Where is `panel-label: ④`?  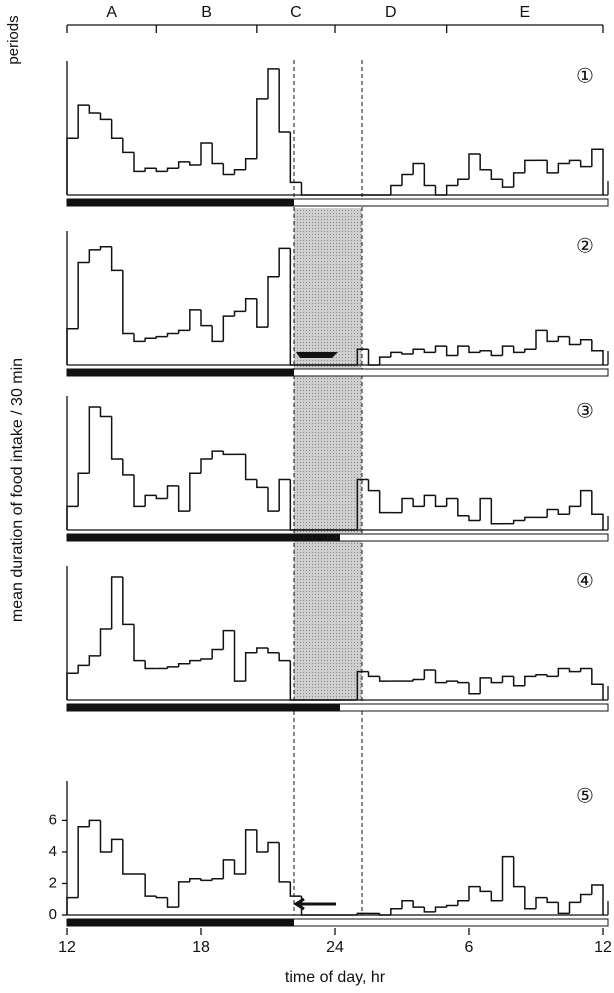
panel-label: ④ is located at coordinates (585, 581).